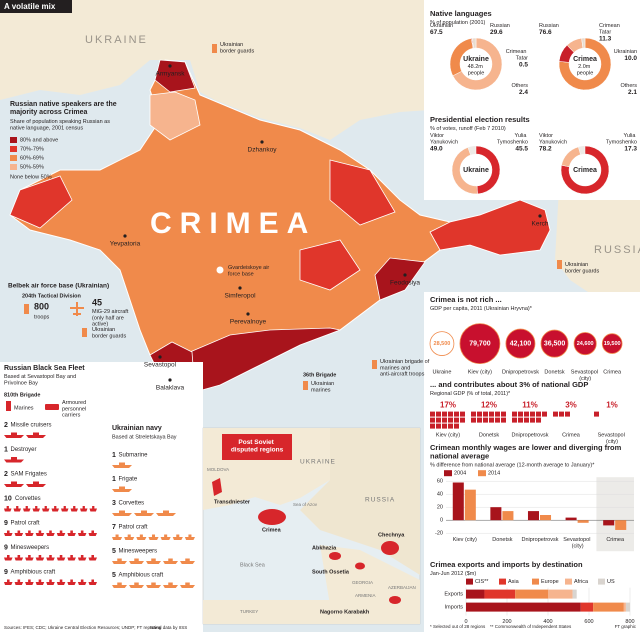  I want to click on footer-text: FT graphic, so click(626, 626).